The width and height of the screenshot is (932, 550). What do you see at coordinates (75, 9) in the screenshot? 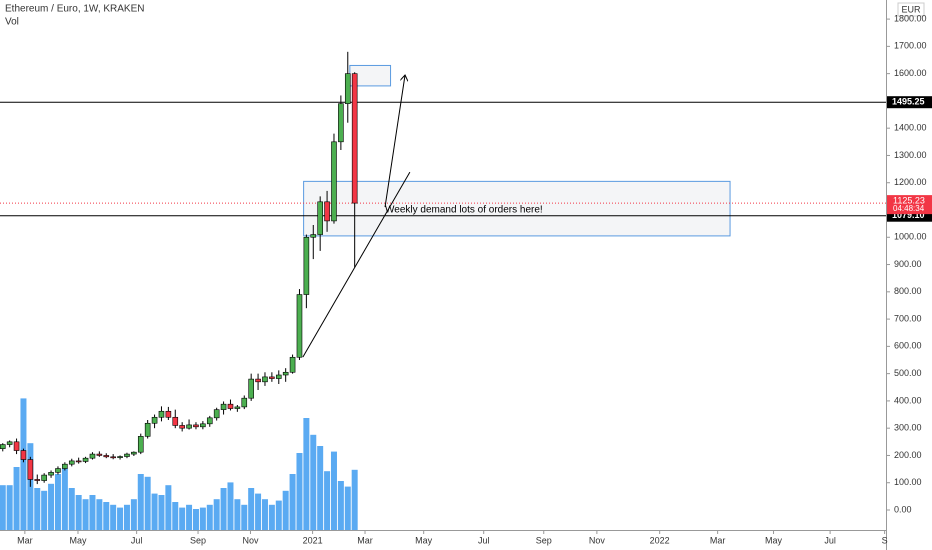
I see `chart-title: Ethereum / Euro, 1W, KRAKEN` at bounding box center [75, 9].